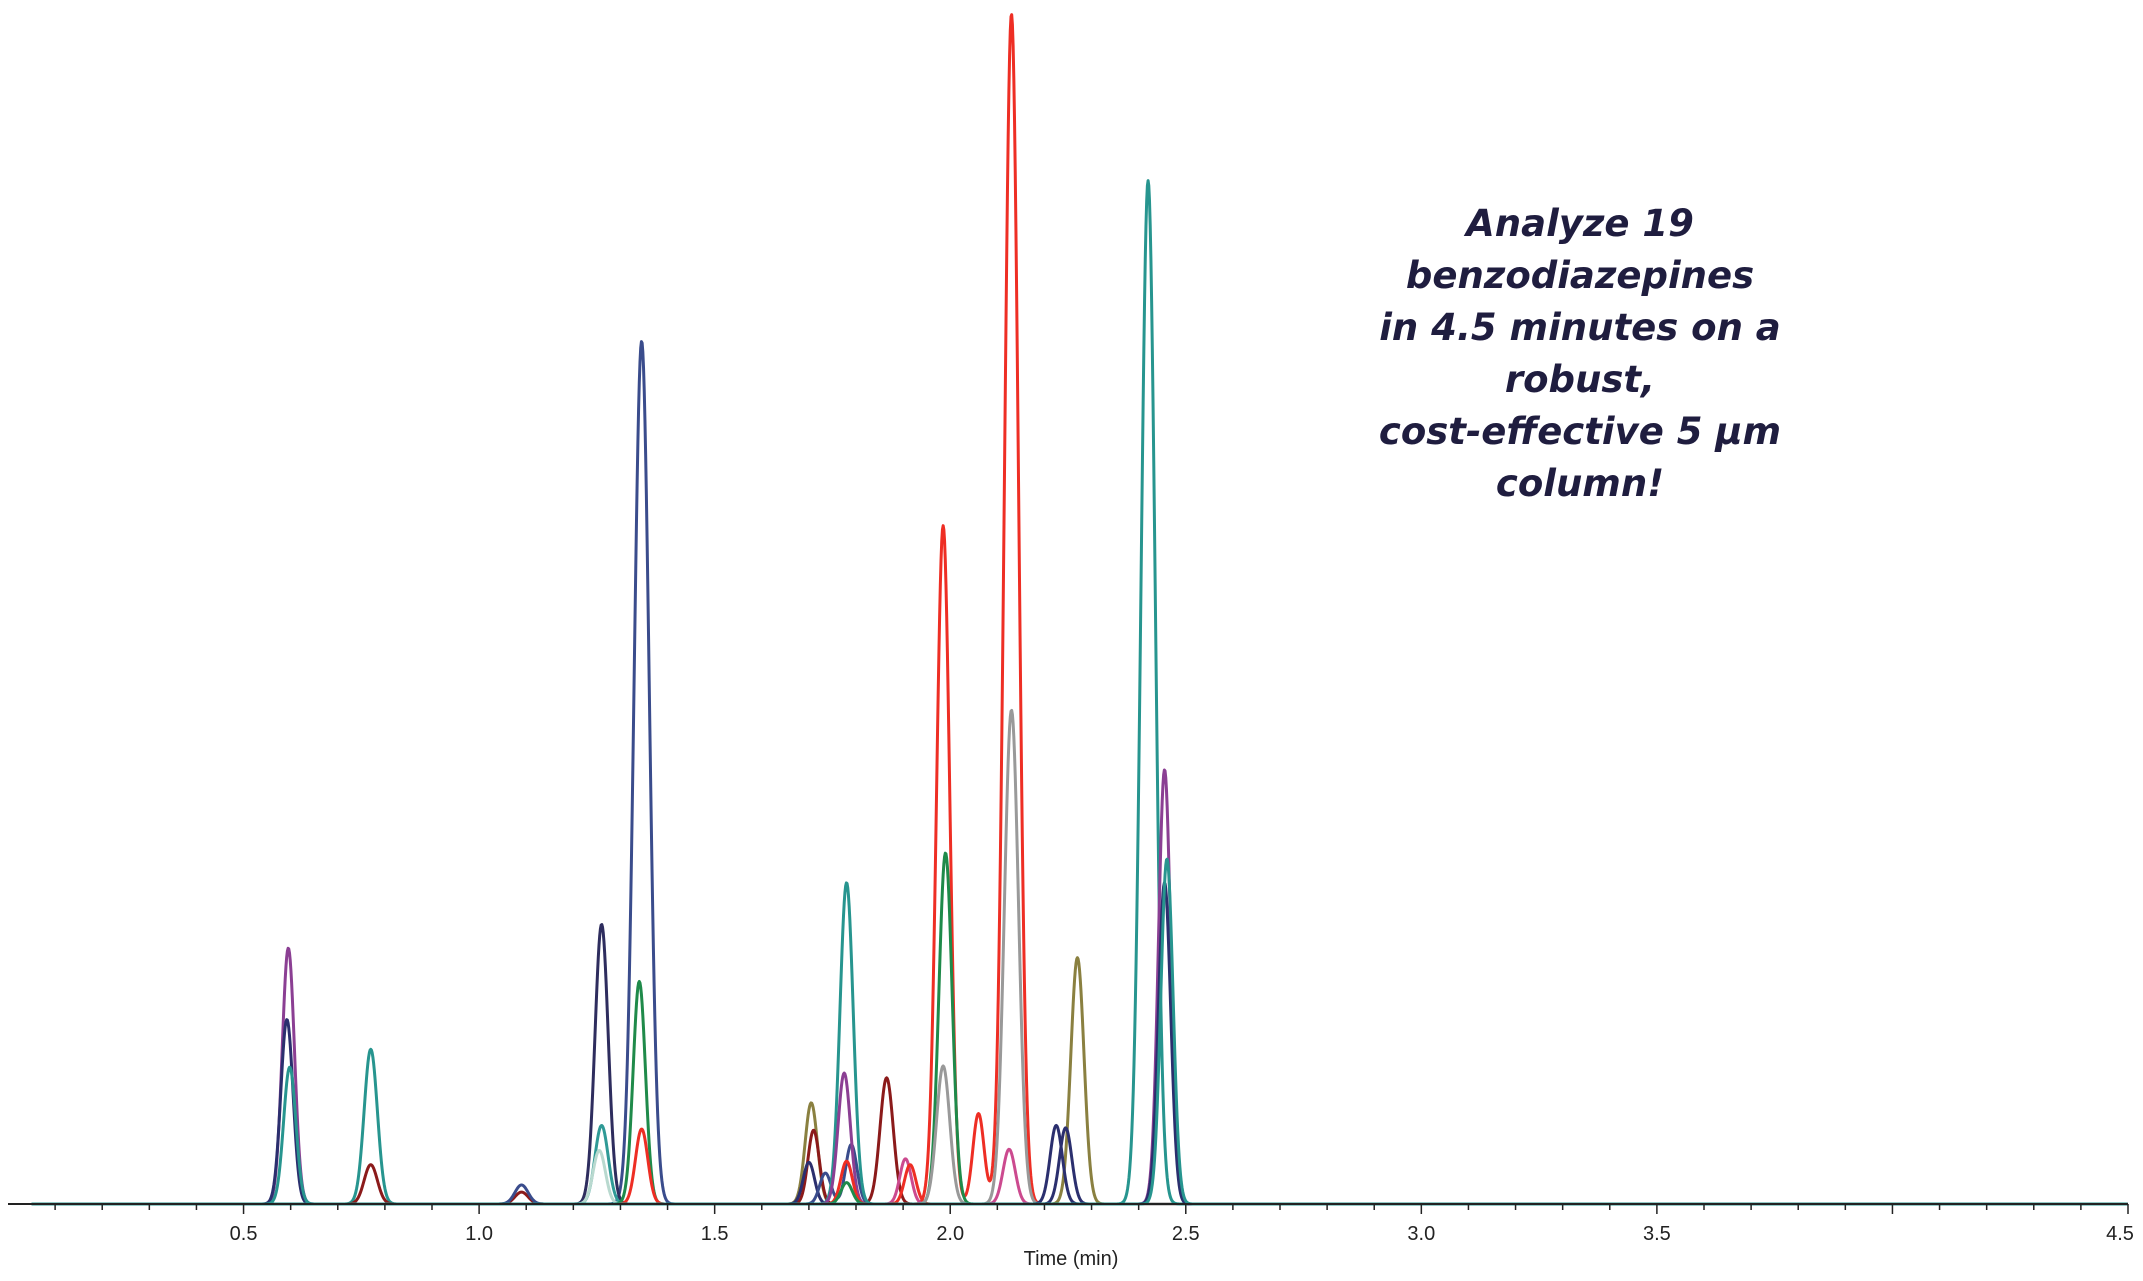 The width and height of the screenshot is (2143, 1281). What do you see at coordinates (1657, 1234) in the screenshot?
I see `x-tick-label: 3.5` at bounding box center [1657, 1234].